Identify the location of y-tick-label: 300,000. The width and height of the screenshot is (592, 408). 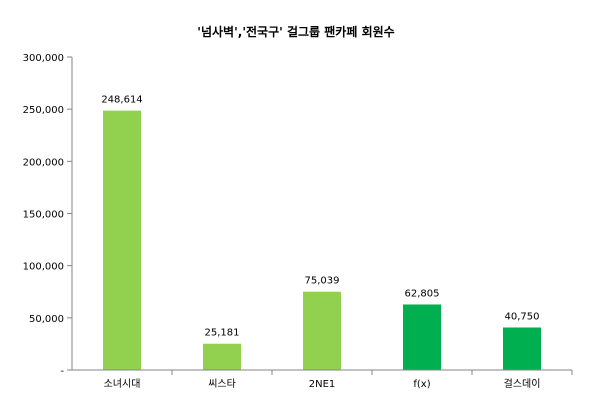
(43, 58).